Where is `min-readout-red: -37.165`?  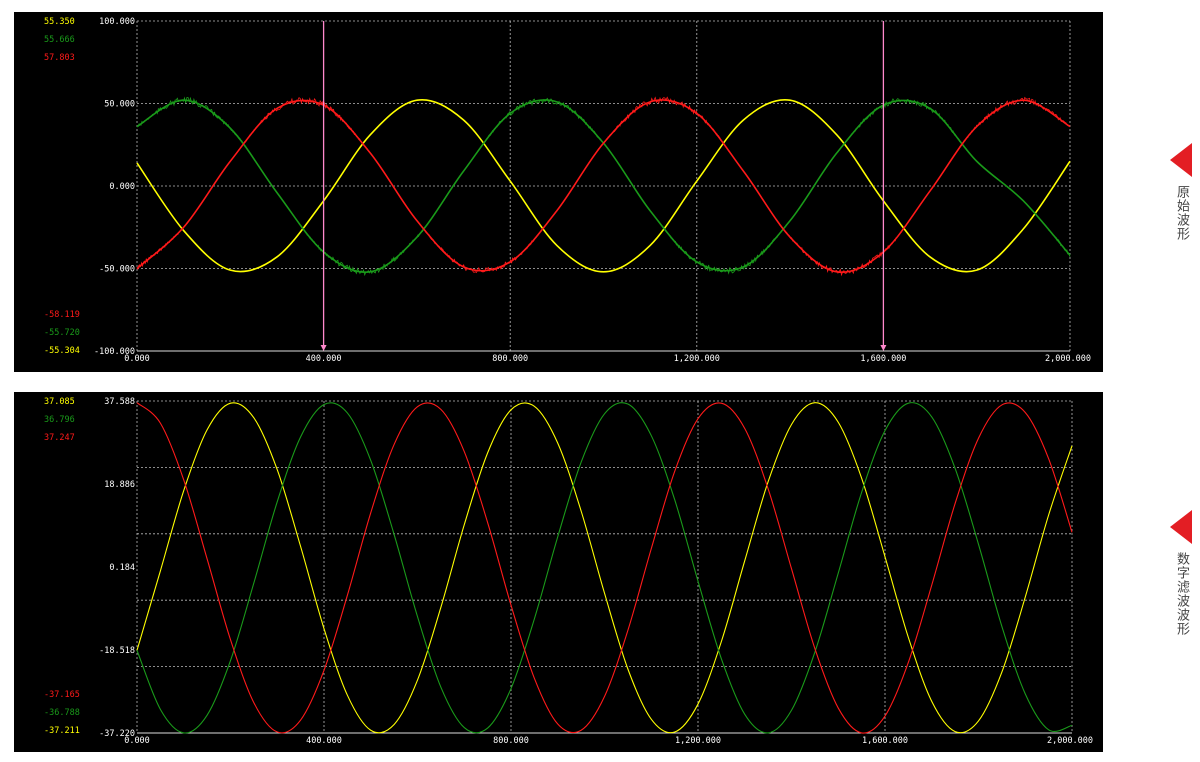
min-readout-red: -37.165 is located at coordinates (62, 695).